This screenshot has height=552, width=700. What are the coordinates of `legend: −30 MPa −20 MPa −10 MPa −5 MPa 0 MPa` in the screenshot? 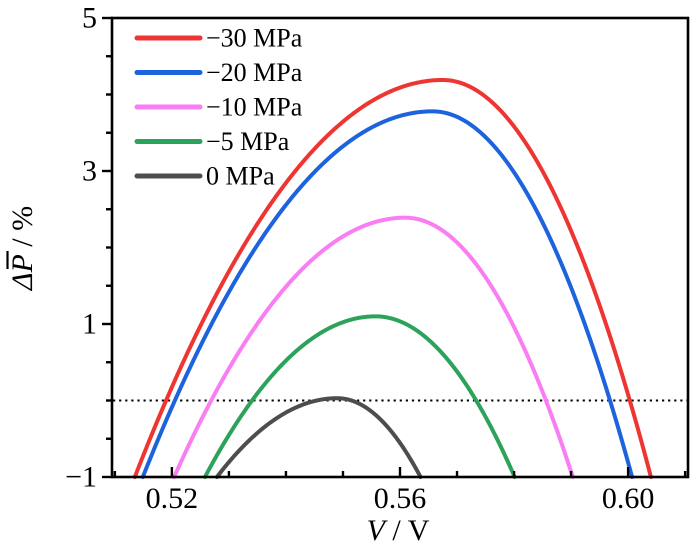 It's located at (218, 107).